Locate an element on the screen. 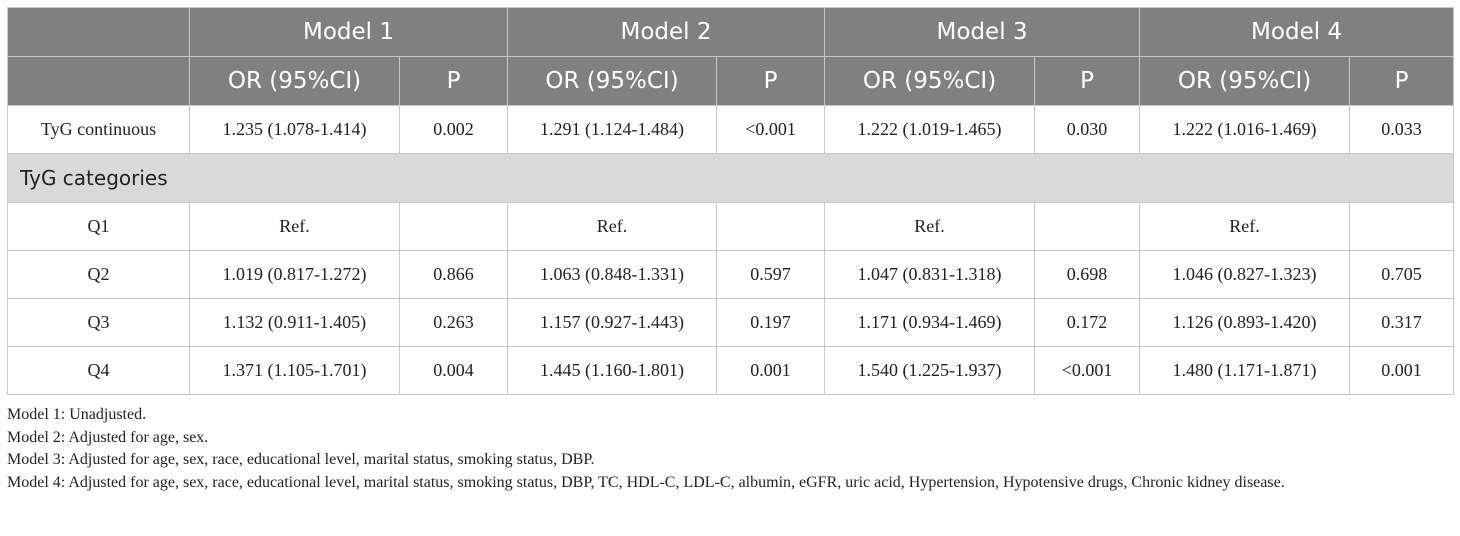  header-or-4: OR (95%CI) is located at coordinates (1245, 81).